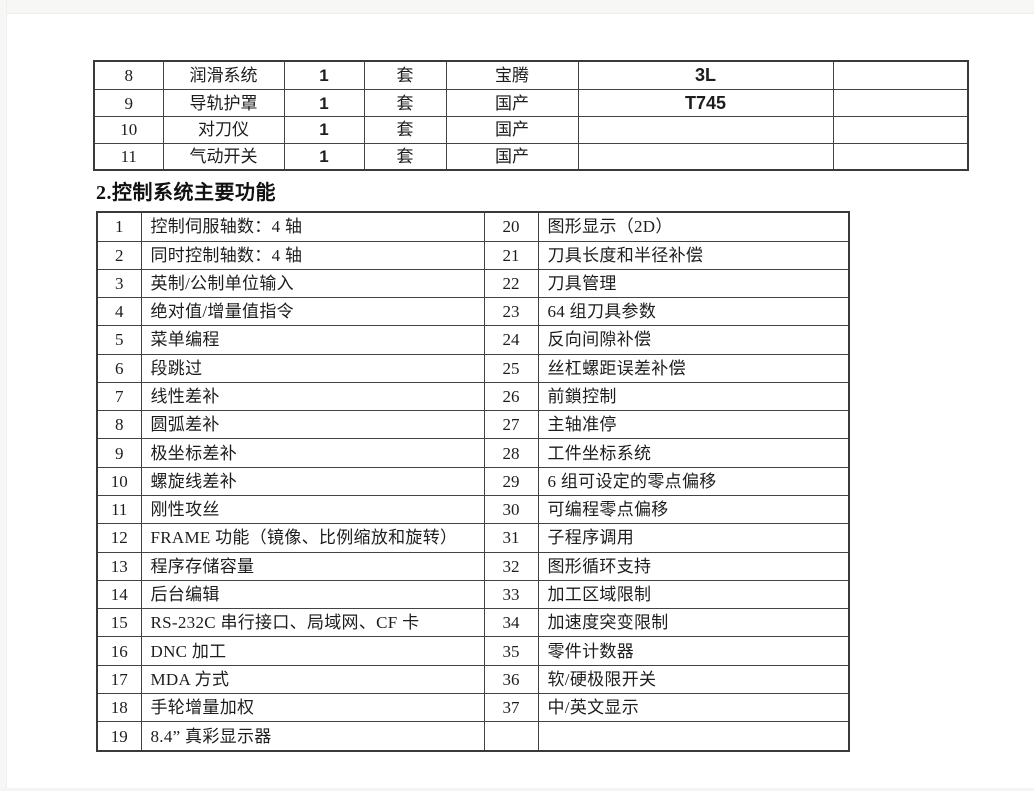 This screenshot has height=791, width=1034. What do you see at coordinates (312, 594) in the screenshot?
I see `func-text-cell-left: 后台编辑` at bounding box center [312, 594].